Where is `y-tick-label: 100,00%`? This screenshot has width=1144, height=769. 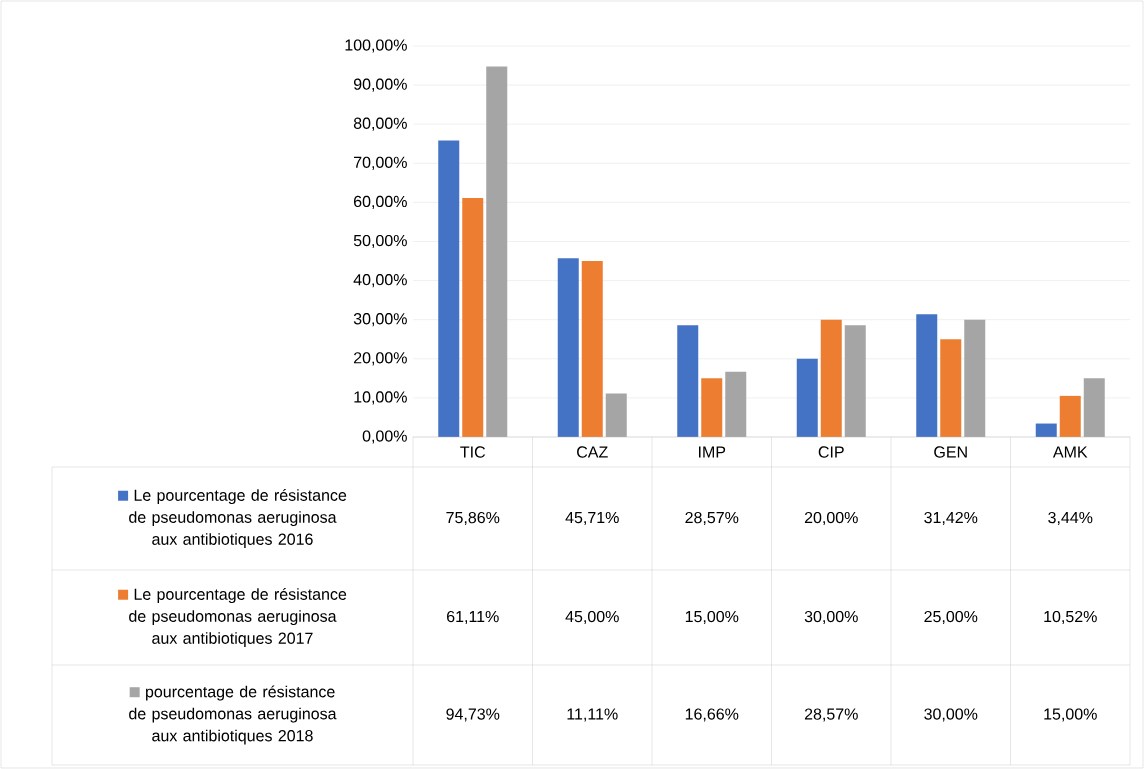
y-tick-label: 100,00% is located at coordinates (376, 46).